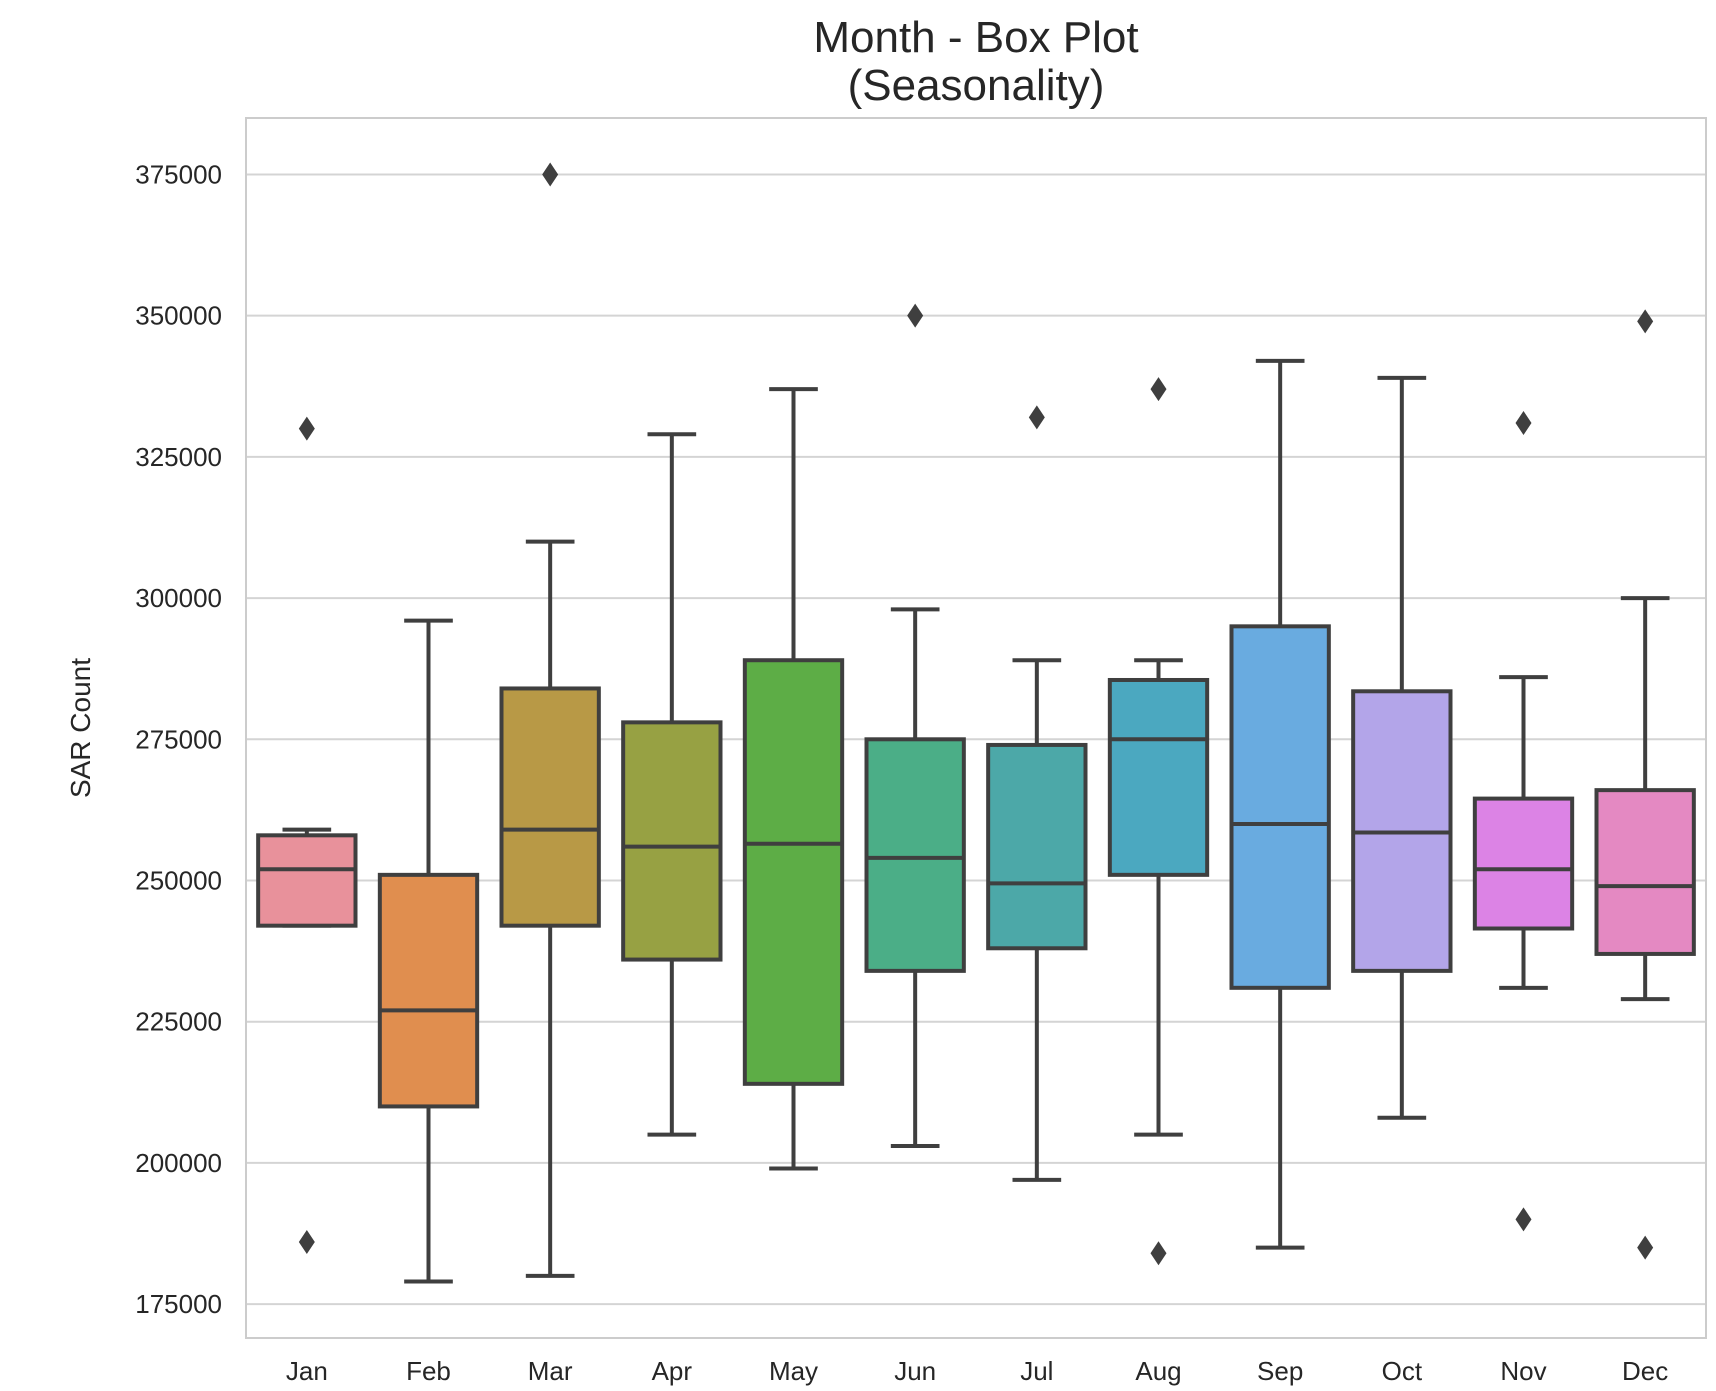 This screenshot has height=1391, width=1716. I want to click on y-tick-label: 375000, so click(178, 174).